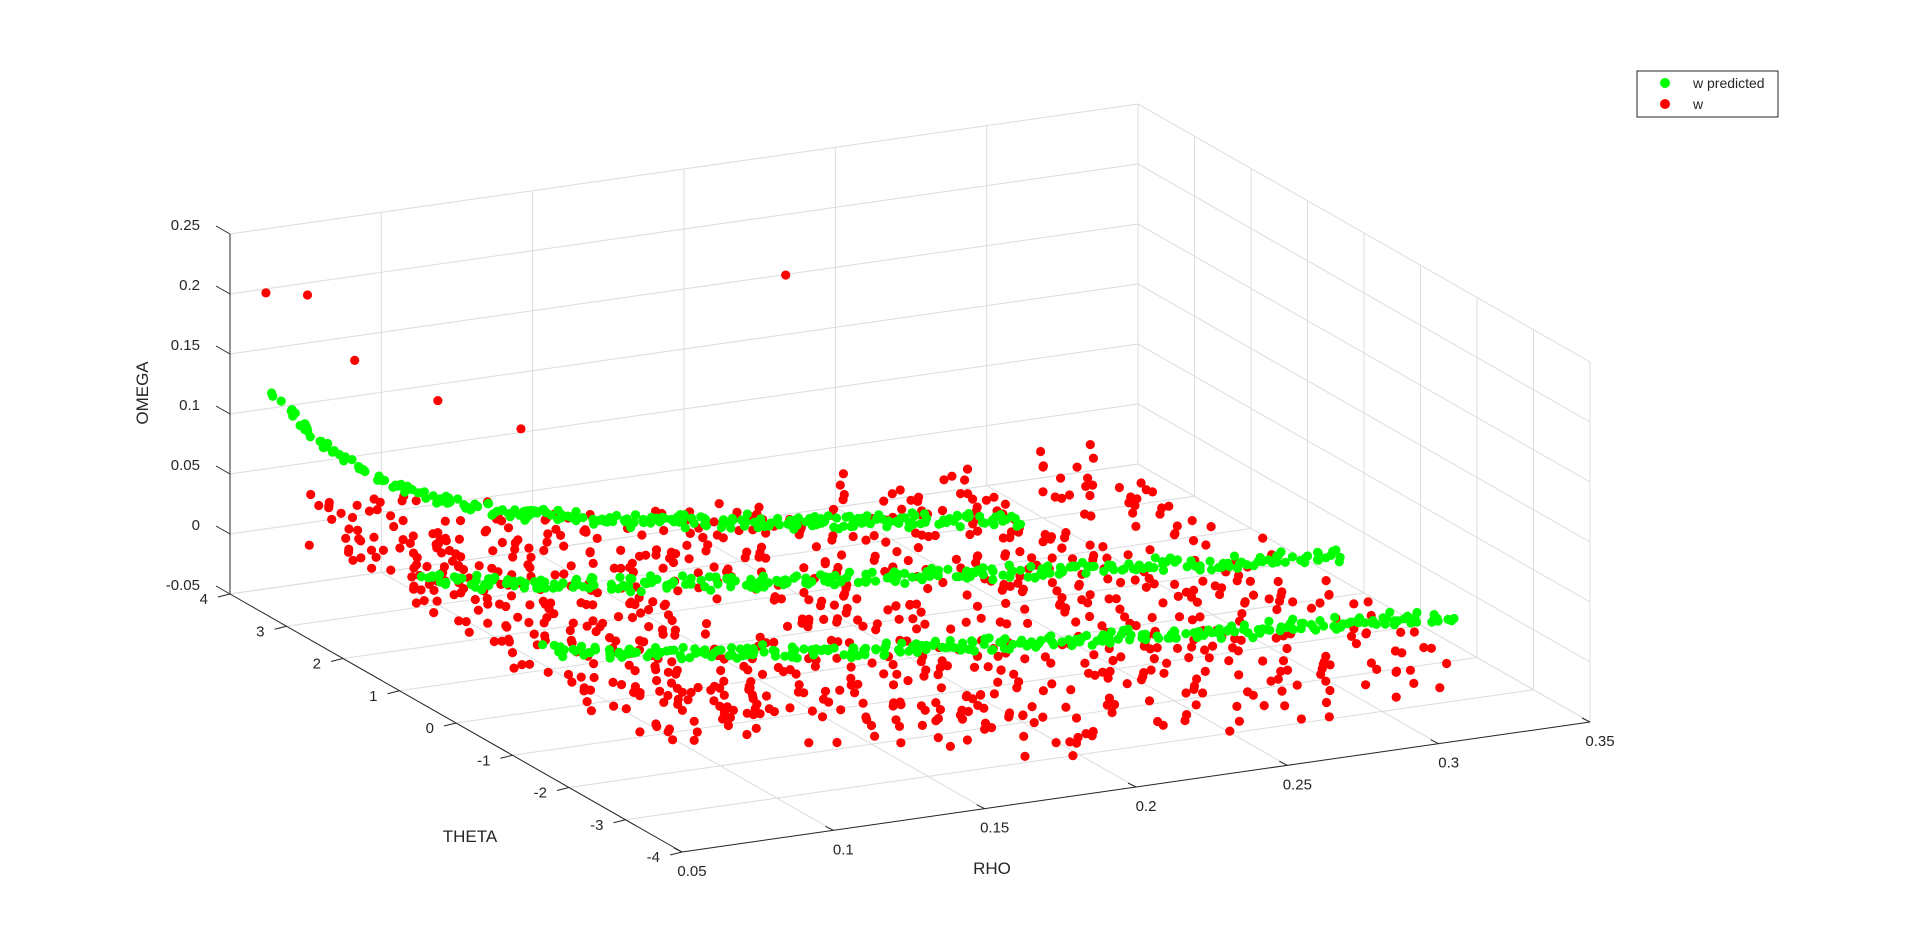 Image resolution: width=1920 pixels, height=941 pixels. What do you see at coordinates (337, 660) in the screenshot?
I see `y-tick-mark` at bounding box center [337, 660].